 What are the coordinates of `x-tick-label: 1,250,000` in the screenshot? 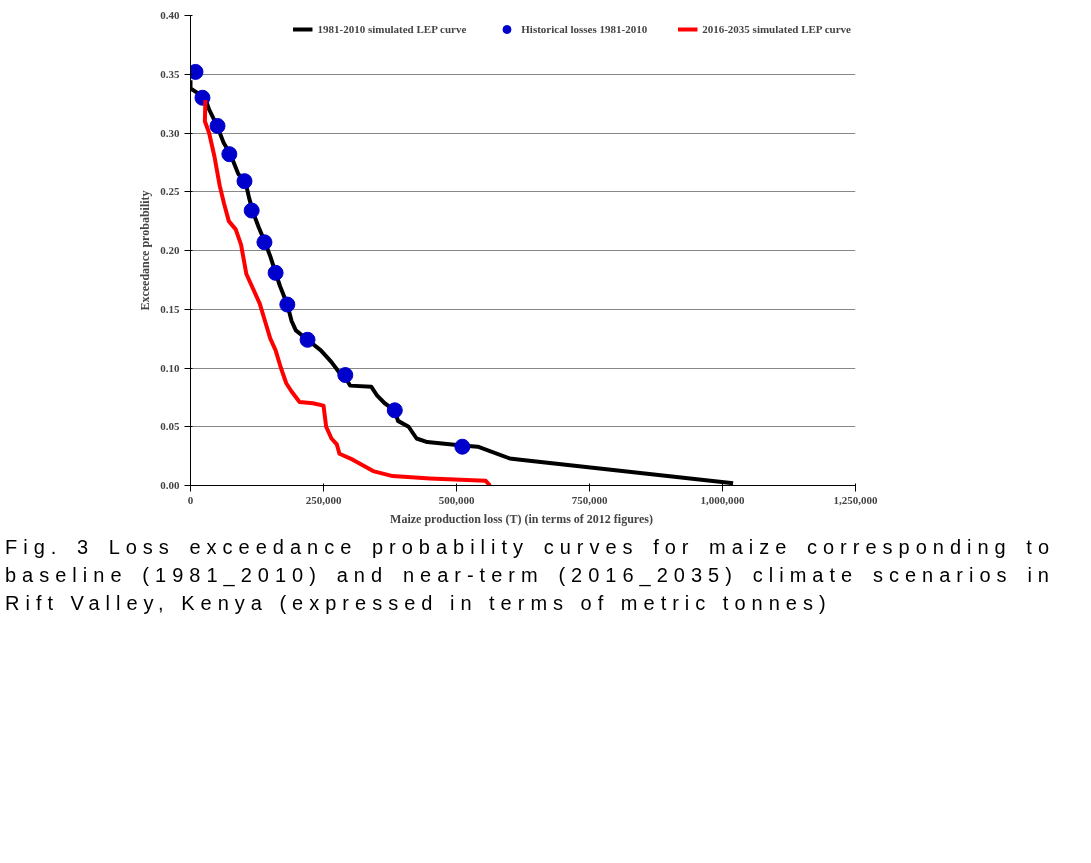 It's located at (855, 499).